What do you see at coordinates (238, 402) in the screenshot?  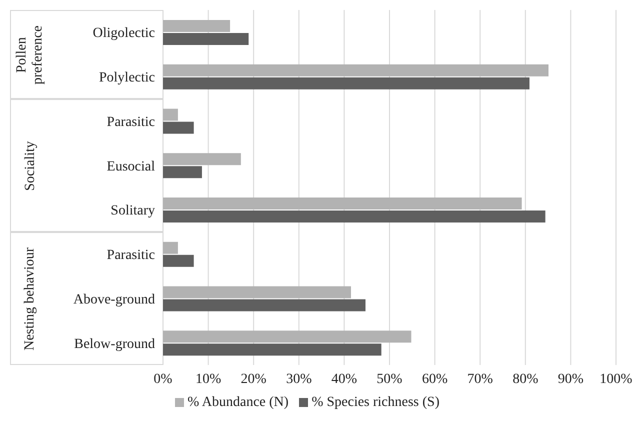 I see `legend-label: % Abundance (N)` at bounding box center [238, 402].